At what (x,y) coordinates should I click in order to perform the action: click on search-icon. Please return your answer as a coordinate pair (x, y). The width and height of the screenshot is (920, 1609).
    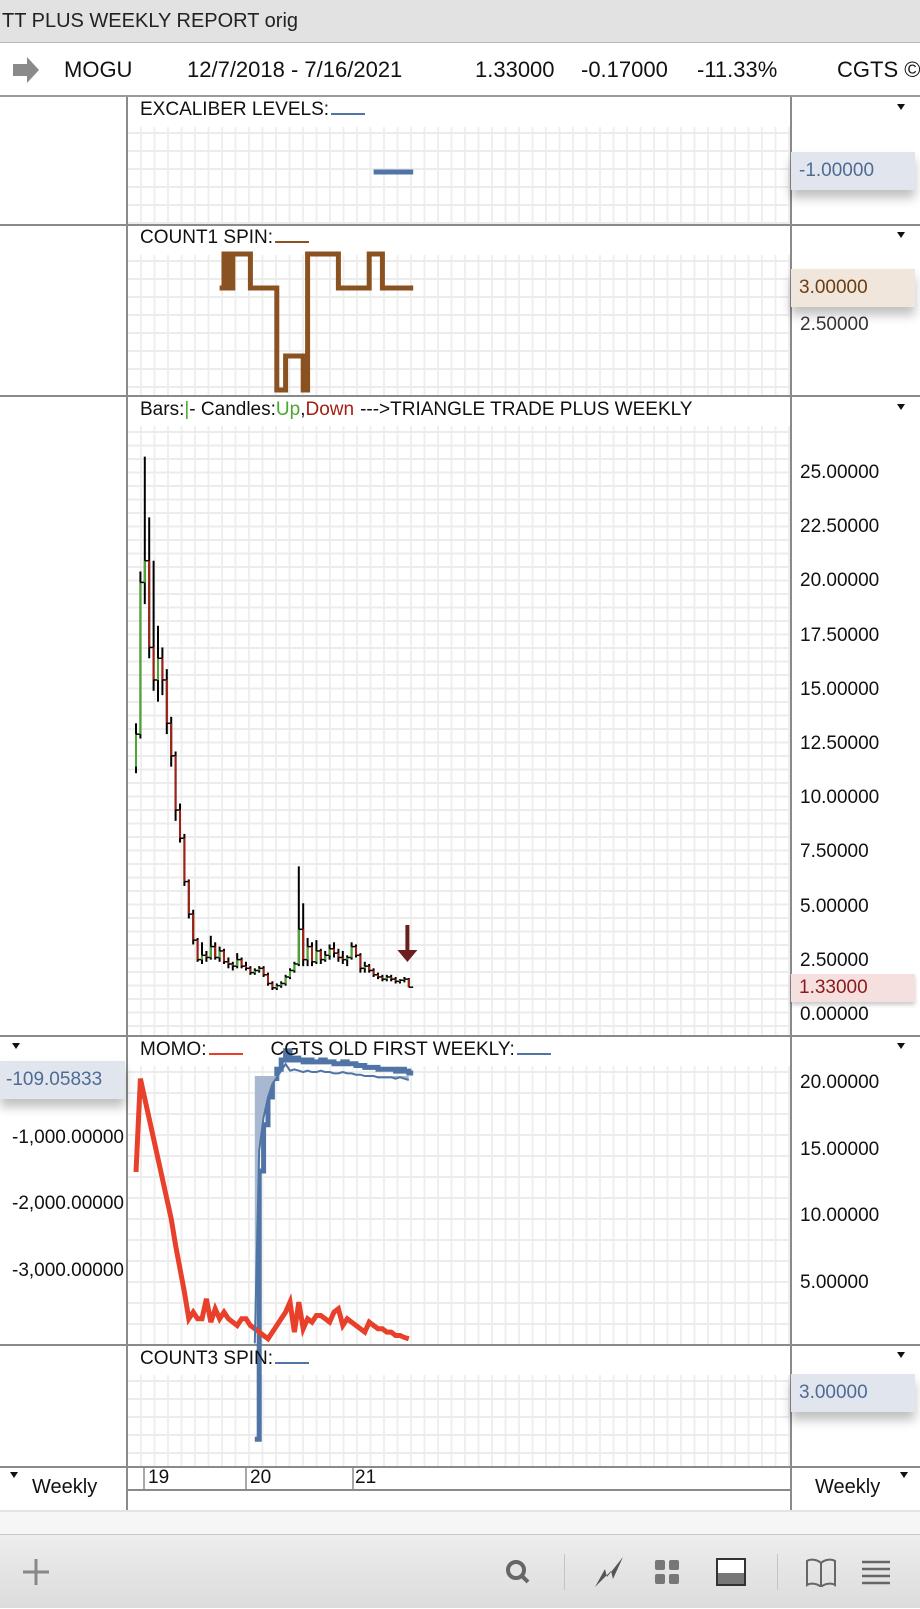
    Looking at the image, I should click on (518, 1572).